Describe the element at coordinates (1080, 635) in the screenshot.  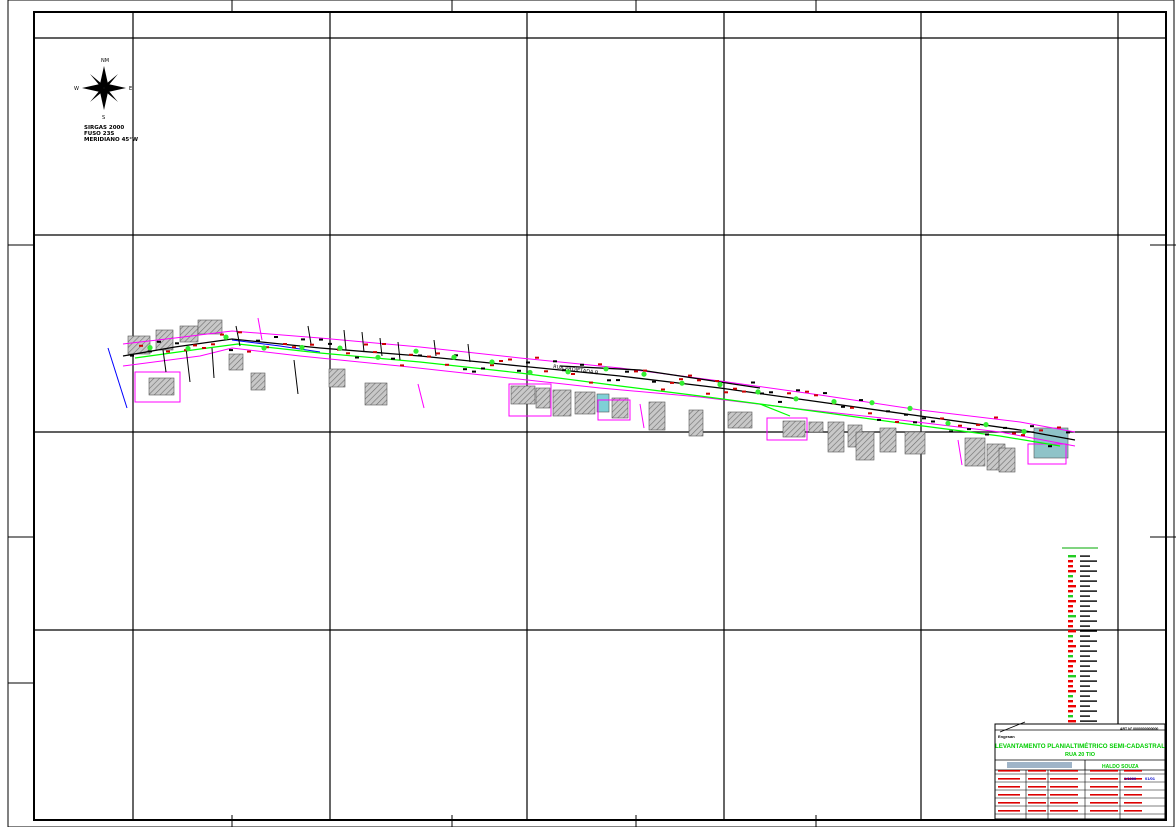
I see `legend` at that location.